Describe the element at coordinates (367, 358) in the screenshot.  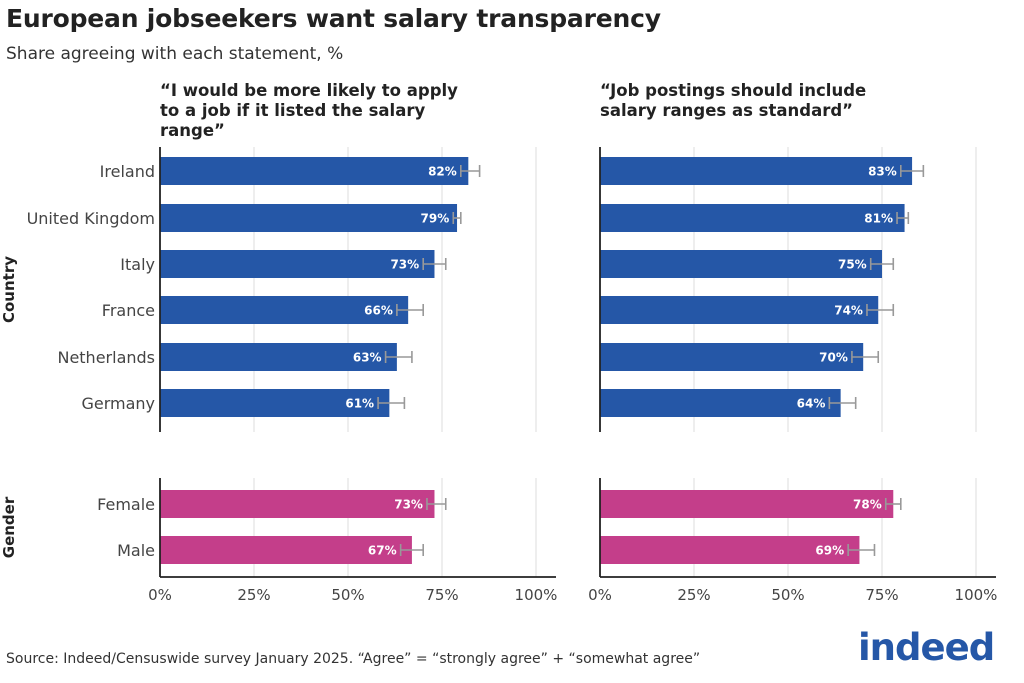
I see `data-label: 63%` at that location.